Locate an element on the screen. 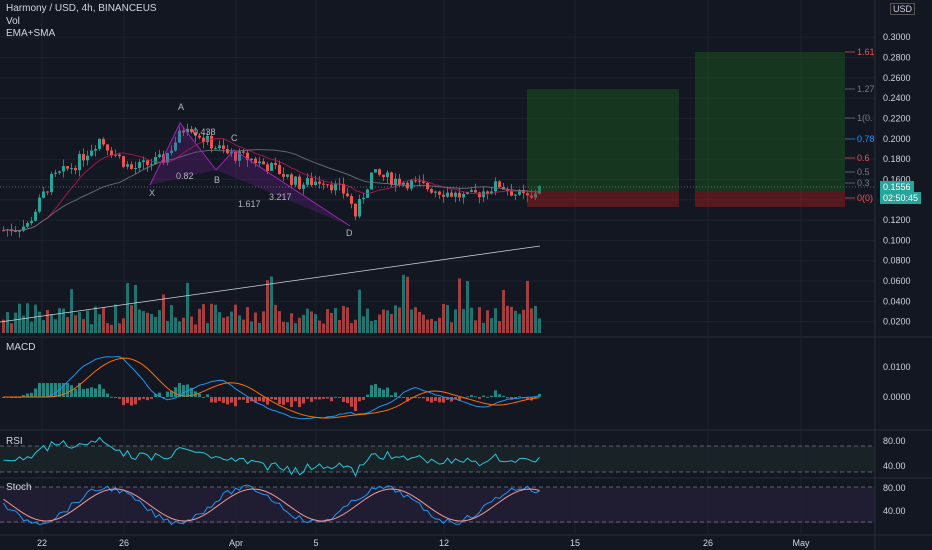 Image resolution: width=932 pixels, height=550 pixels. trend-line is located at coordinates (270, 284).